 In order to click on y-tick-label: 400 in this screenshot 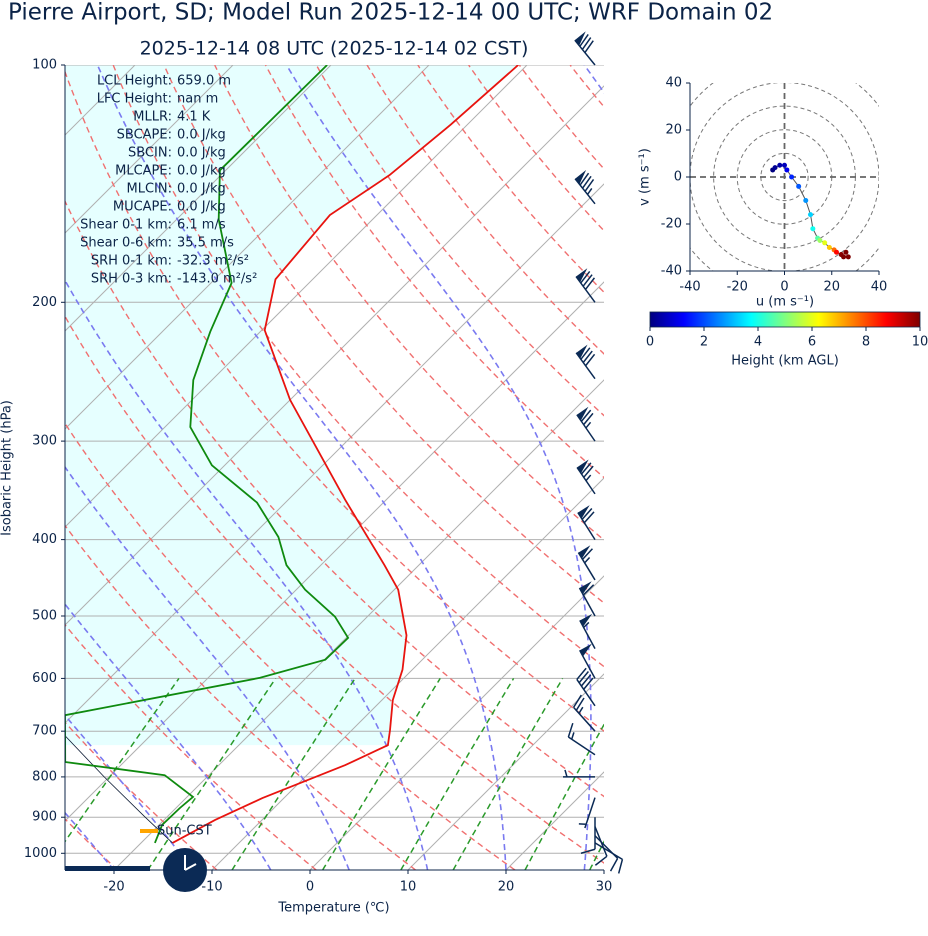, I will do `click(44, 539)`.